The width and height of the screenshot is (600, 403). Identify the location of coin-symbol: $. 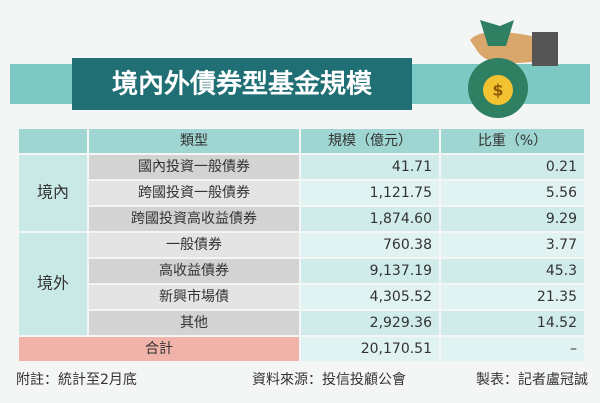
(497, 90).